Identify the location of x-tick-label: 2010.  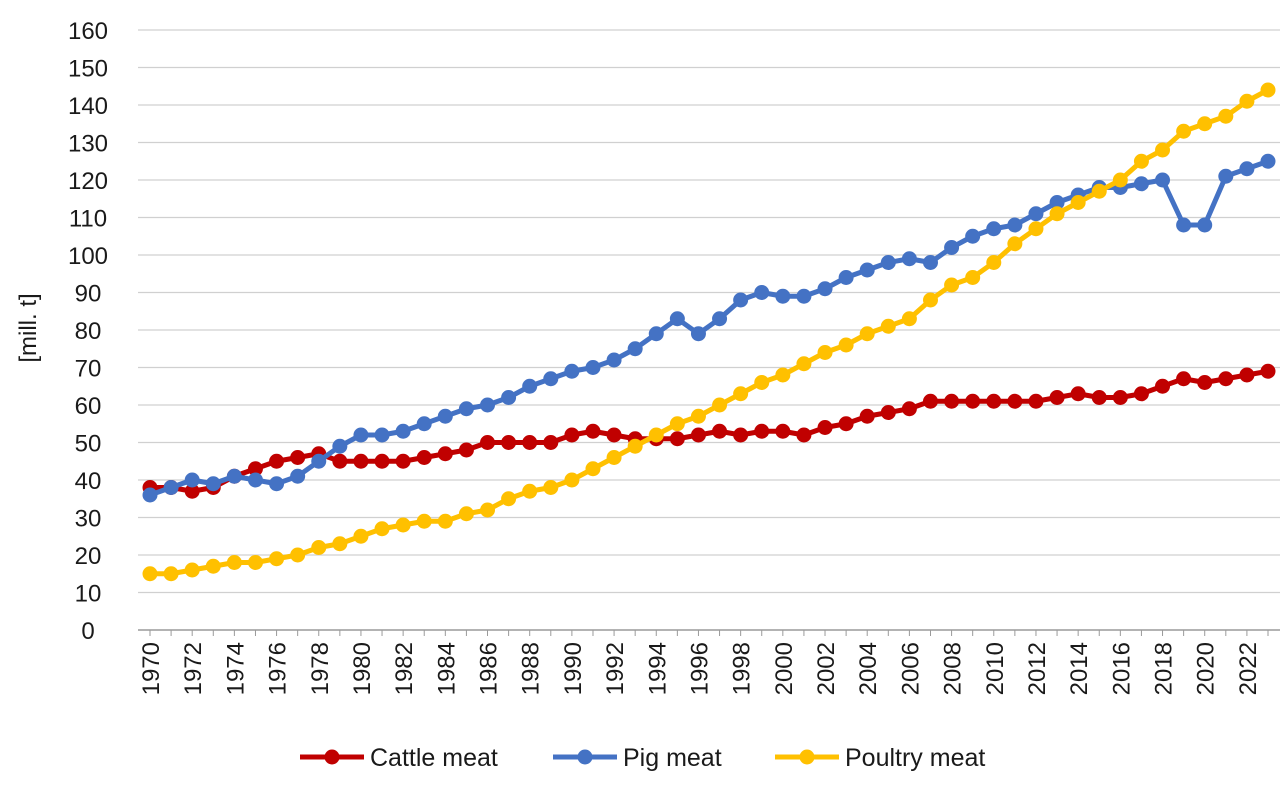
(995, 668).